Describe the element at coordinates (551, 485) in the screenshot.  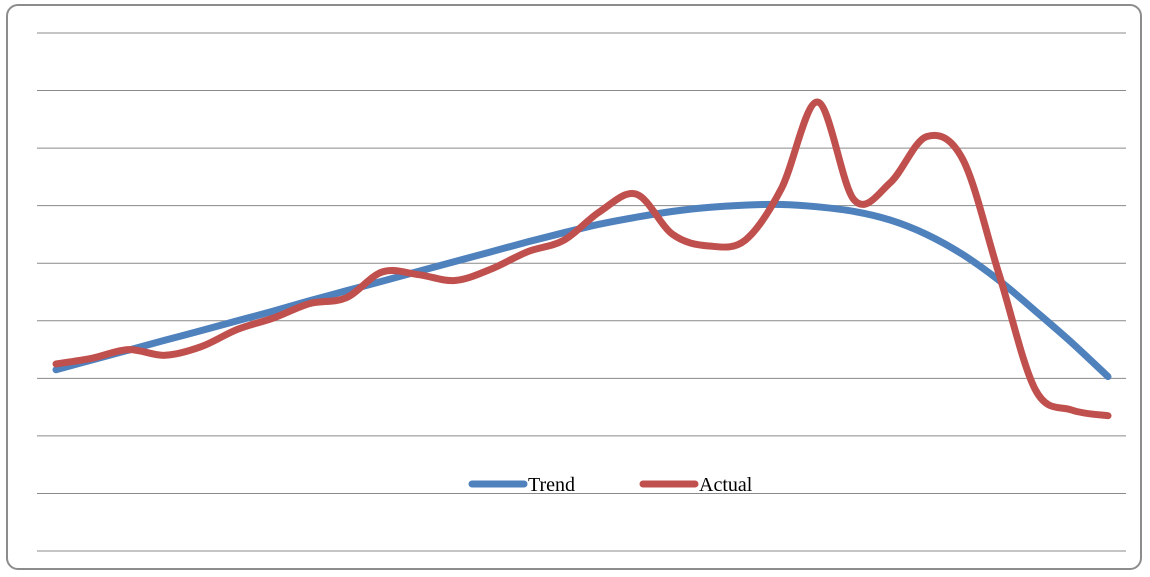
I see `legend-label-trend: Trend` at that location.